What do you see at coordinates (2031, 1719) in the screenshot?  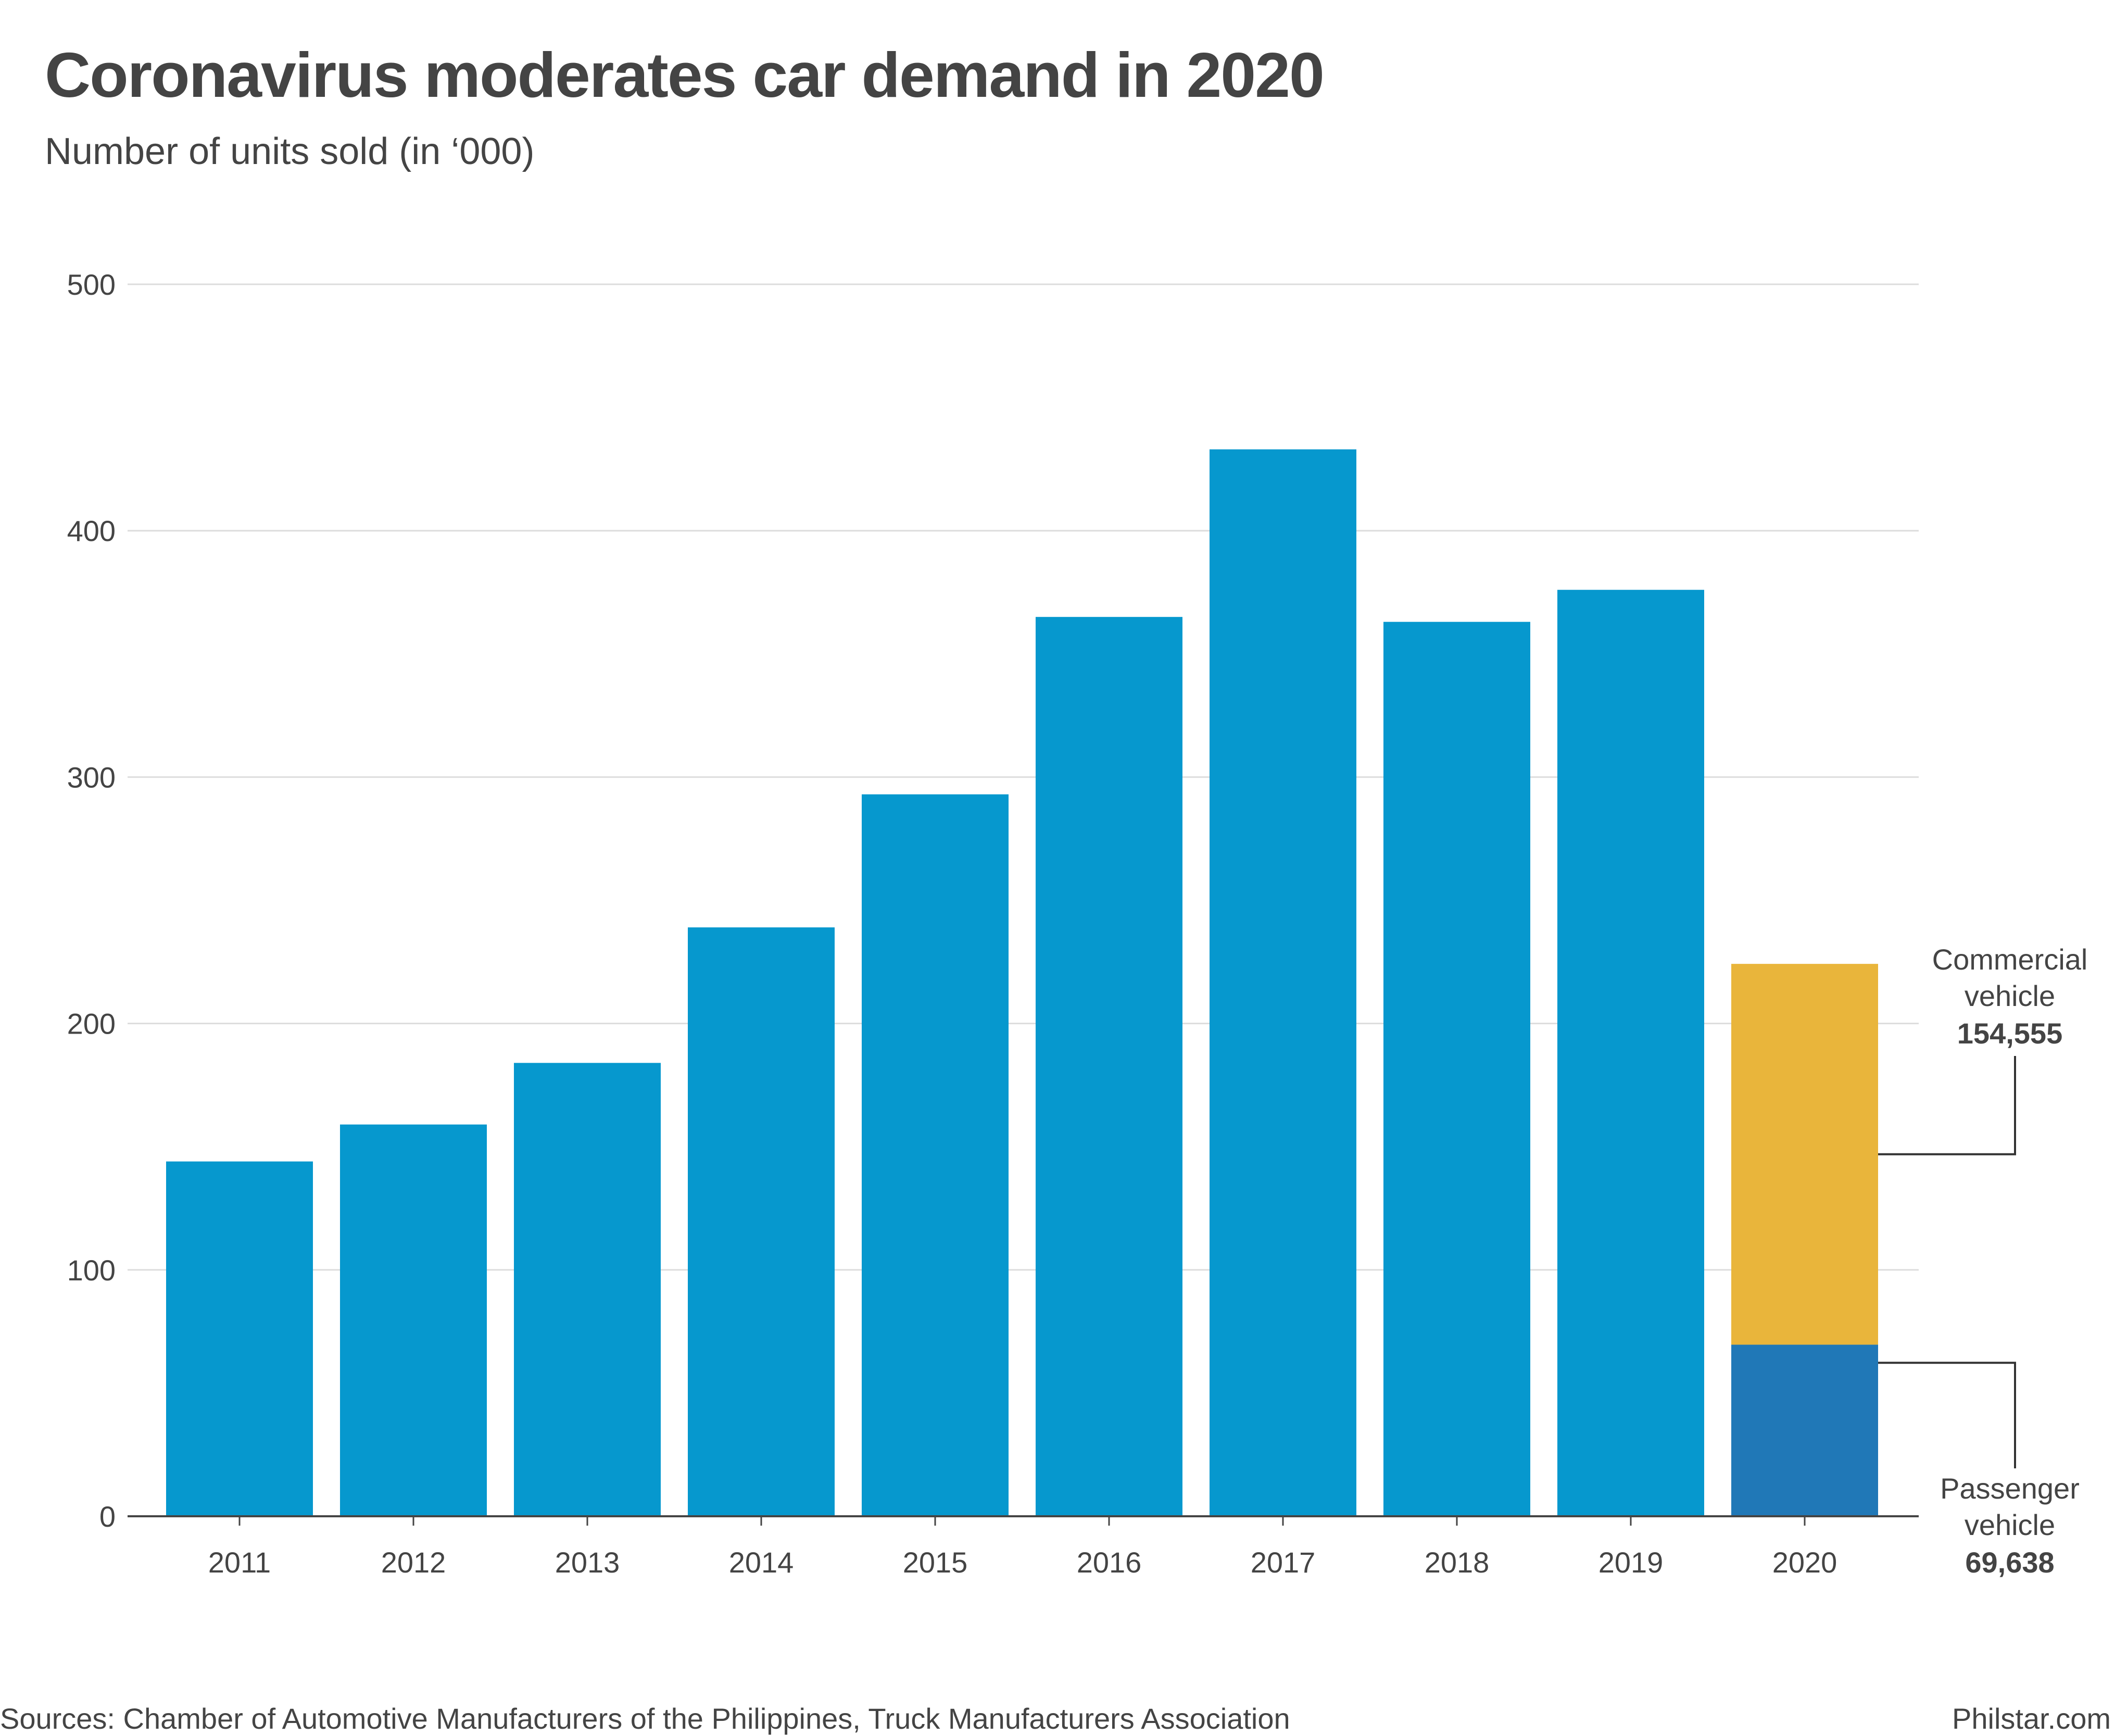 I see `publisher-credit: Philstar.com` at bounding box center [2031, 1719].